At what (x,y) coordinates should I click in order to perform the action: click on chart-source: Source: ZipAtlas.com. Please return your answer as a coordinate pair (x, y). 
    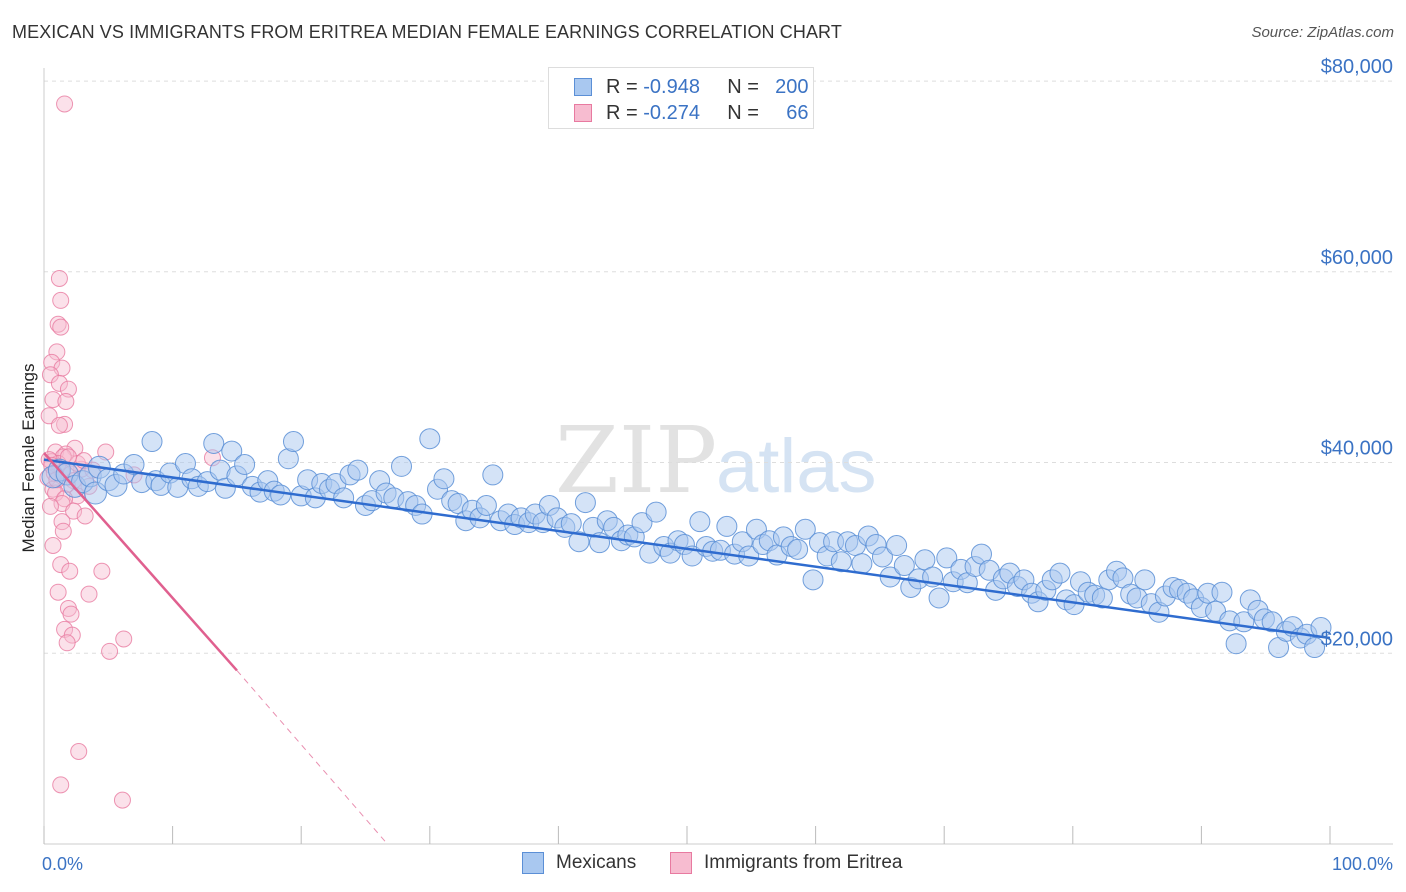
    Looking at the image, I should click on (1322, 32).